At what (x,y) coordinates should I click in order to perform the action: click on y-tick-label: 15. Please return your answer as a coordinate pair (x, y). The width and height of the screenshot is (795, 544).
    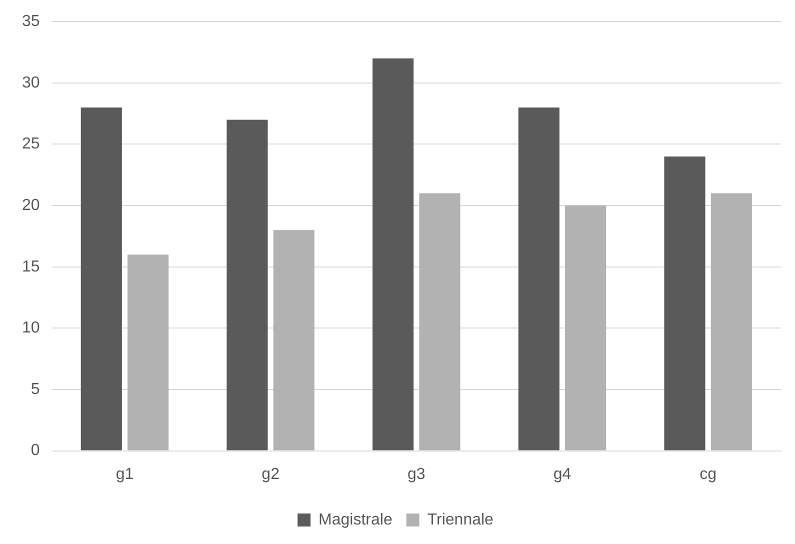
    Looking at the image, I should click on (31, 267).